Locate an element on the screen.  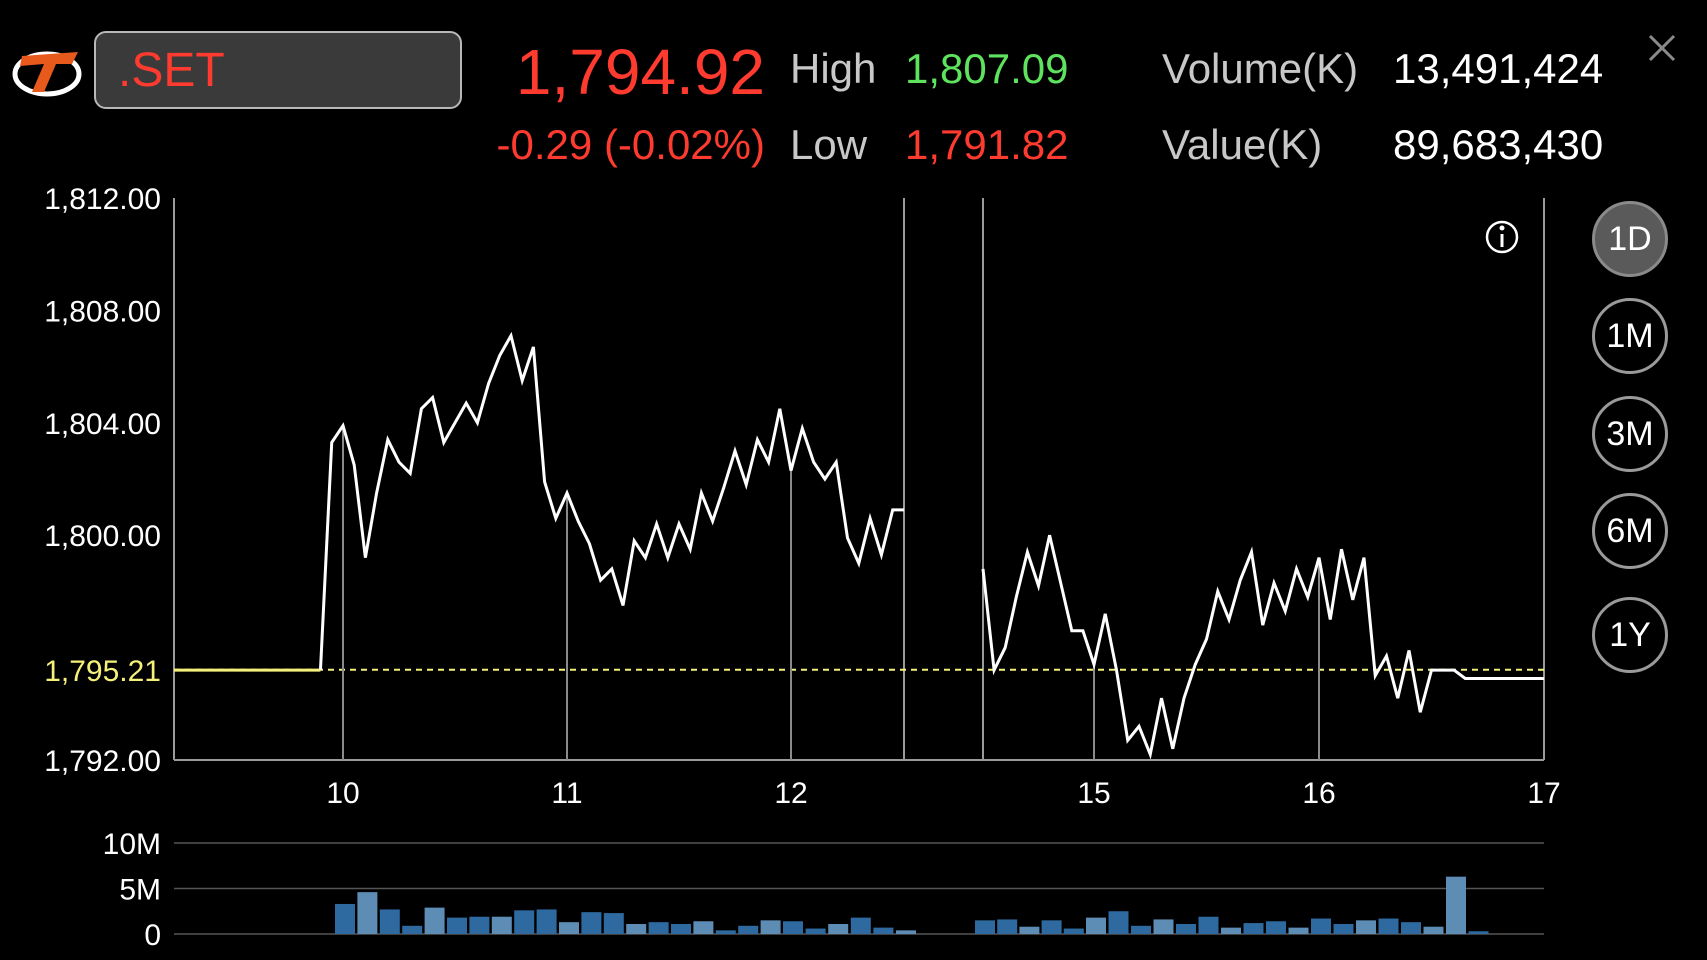
y-tick-label: 1,812.00 is located at coordinates (102, 199).